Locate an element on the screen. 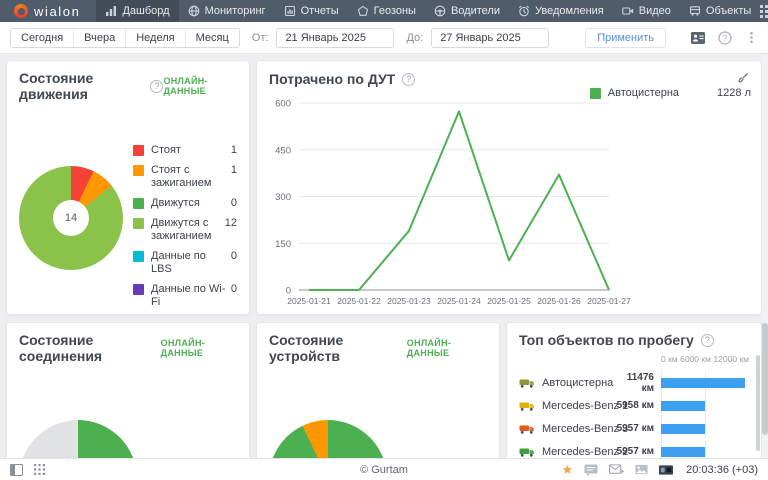 This screenshot has width=768, height=480. nav-item-label: Объекты is located at coordinates (728, 11).